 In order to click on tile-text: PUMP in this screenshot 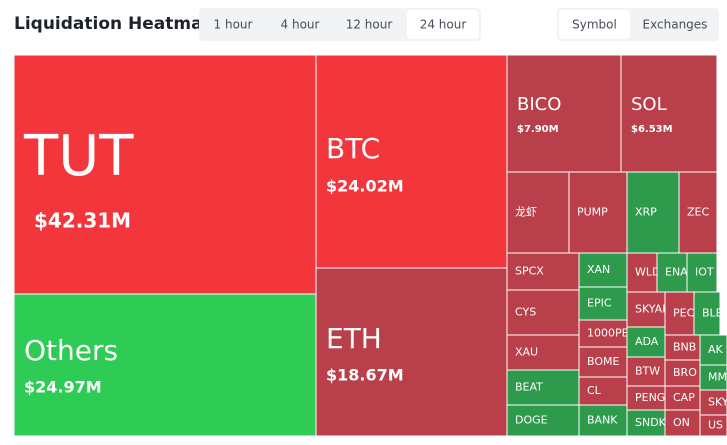, I will do `click(592, 212)`.